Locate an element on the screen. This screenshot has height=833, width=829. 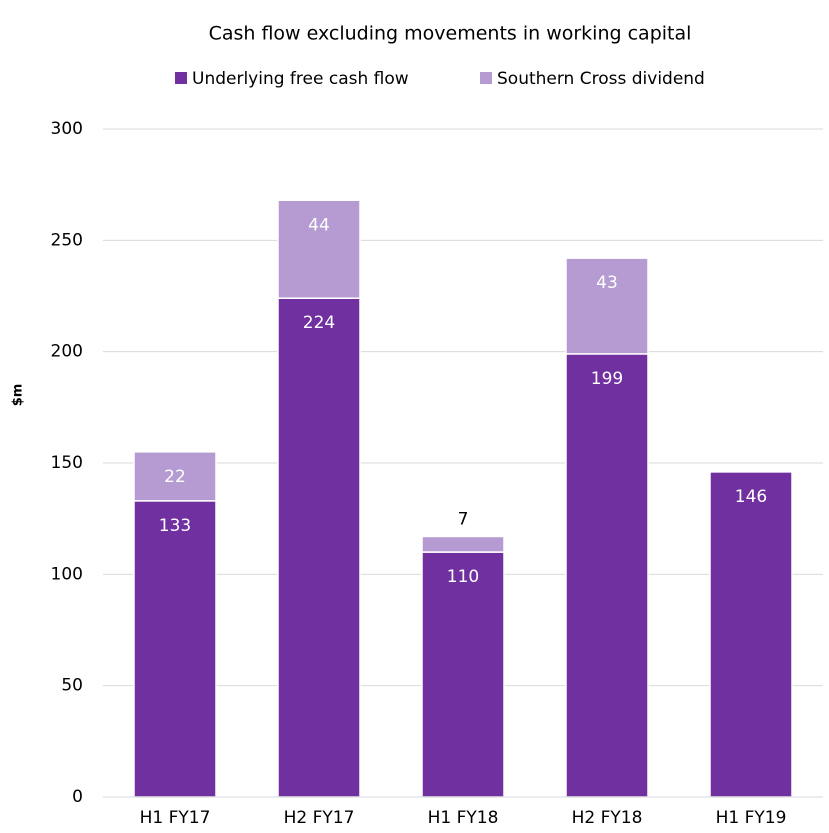
data-label: 146 is located at coordinates (751, 497).